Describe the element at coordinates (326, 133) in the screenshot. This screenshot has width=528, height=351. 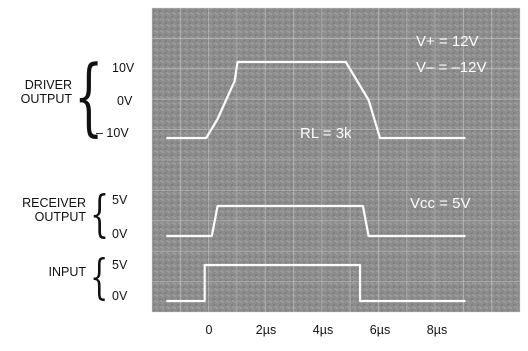
I see `annotation-2: RL = 3k` at that location.